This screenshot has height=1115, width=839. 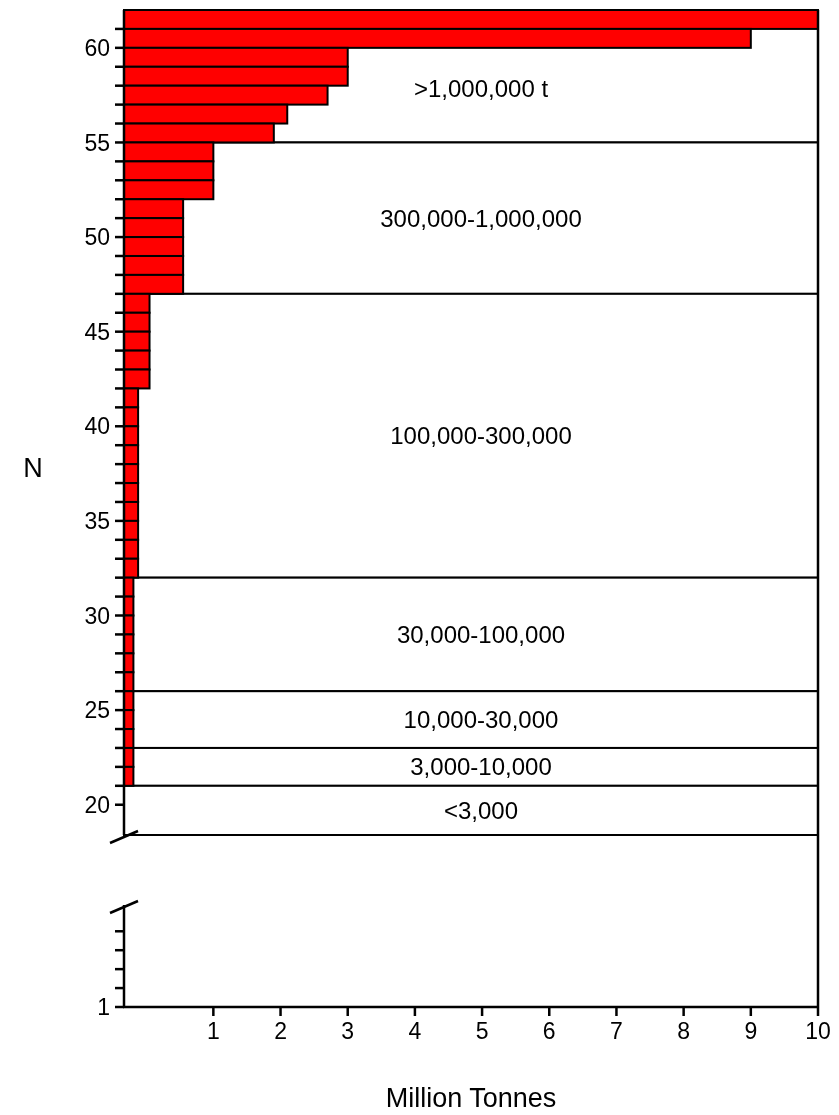 What do you see at coordinates (97, 426) in the screenshot?
I see `y-tick-label: 40` at bounding box center [97, 426].